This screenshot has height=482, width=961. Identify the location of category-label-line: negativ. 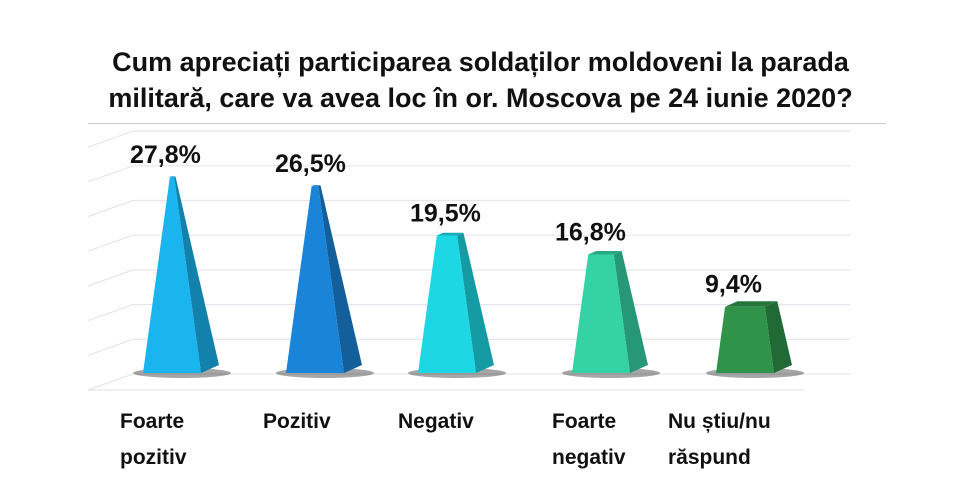
(589, 457).